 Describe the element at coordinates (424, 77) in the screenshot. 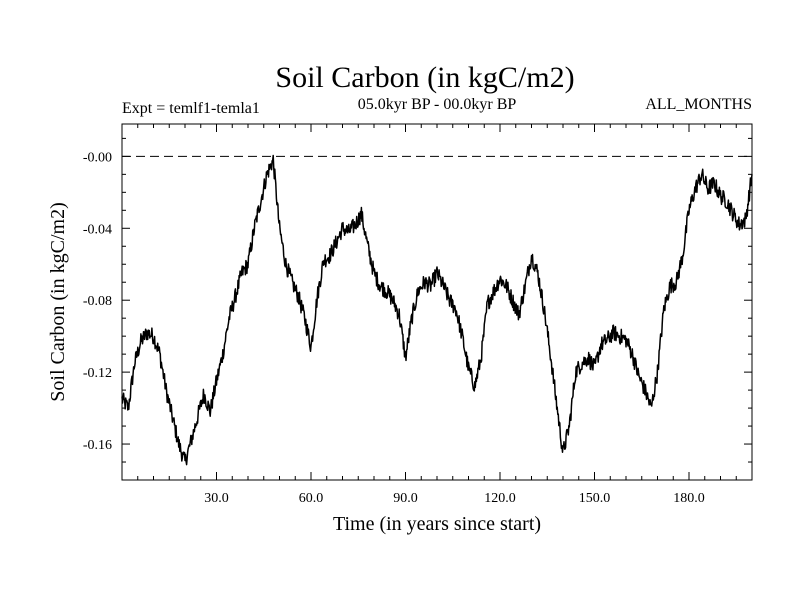

I see `chart-title: Soil Carbon (in kgC/m2)` at that location.